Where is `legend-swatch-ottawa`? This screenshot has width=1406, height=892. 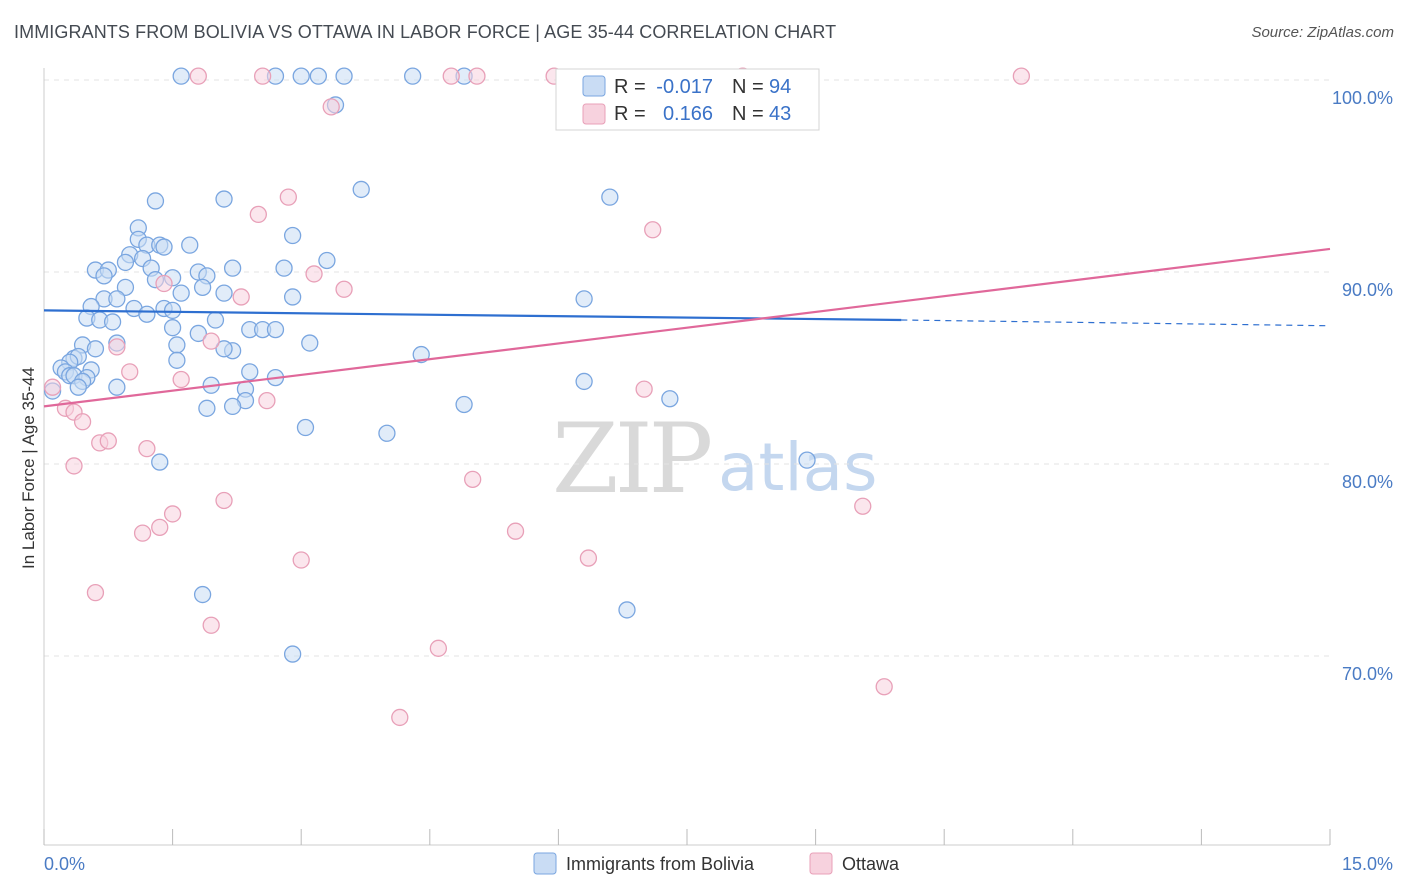 legend-swatch-ottawa is located at coordinates (594, 114).